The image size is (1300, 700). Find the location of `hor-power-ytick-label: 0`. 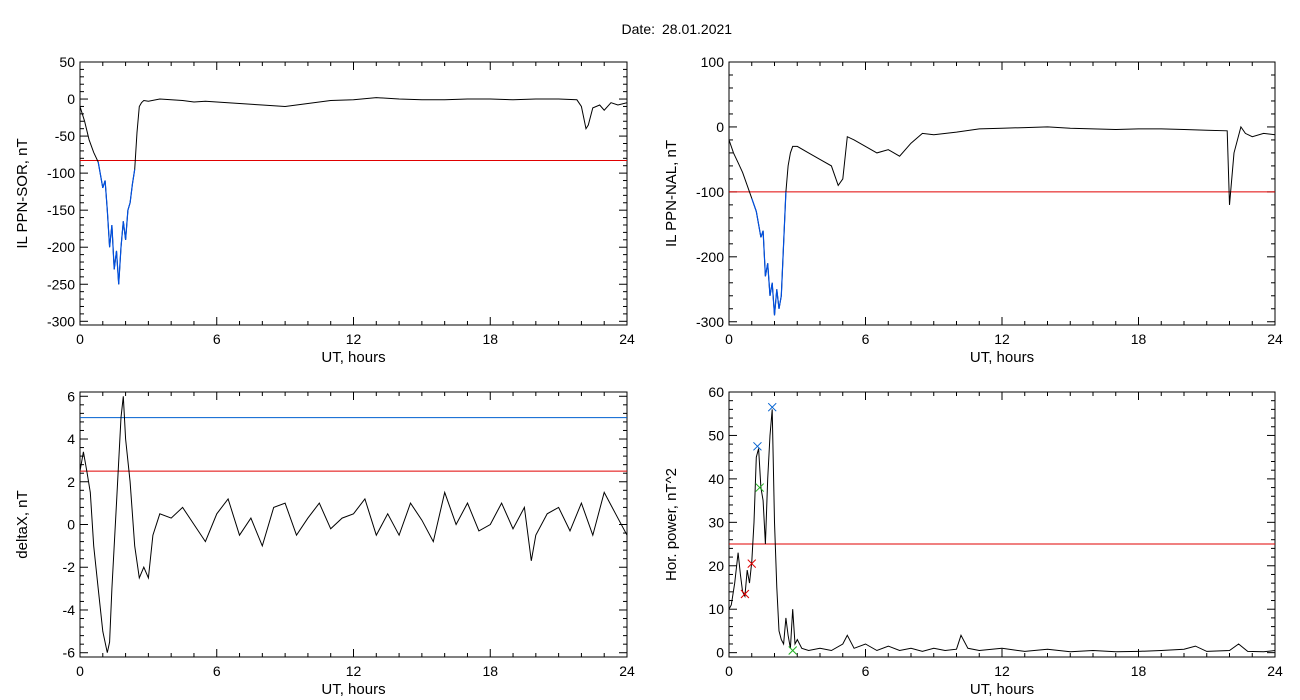

hor-power-ytick-label: 0 is located at coordinates (720, 653).